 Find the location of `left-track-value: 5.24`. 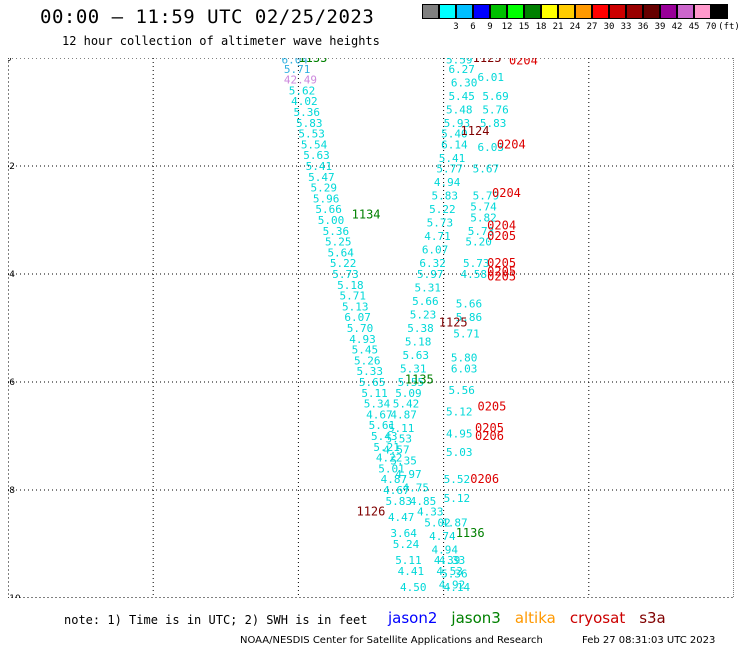

left-track-value: 5.24 is located at coordinates (406, 544).